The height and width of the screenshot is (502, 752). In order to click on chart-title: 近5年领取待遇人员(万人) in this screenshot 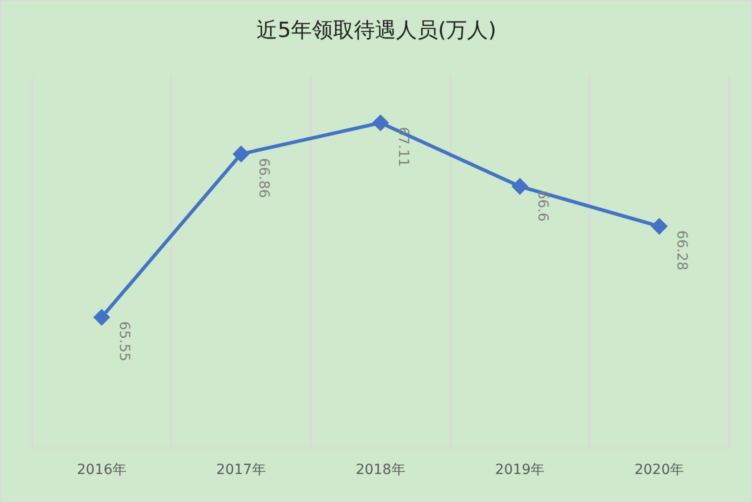, I will do `click(376, 30)`.